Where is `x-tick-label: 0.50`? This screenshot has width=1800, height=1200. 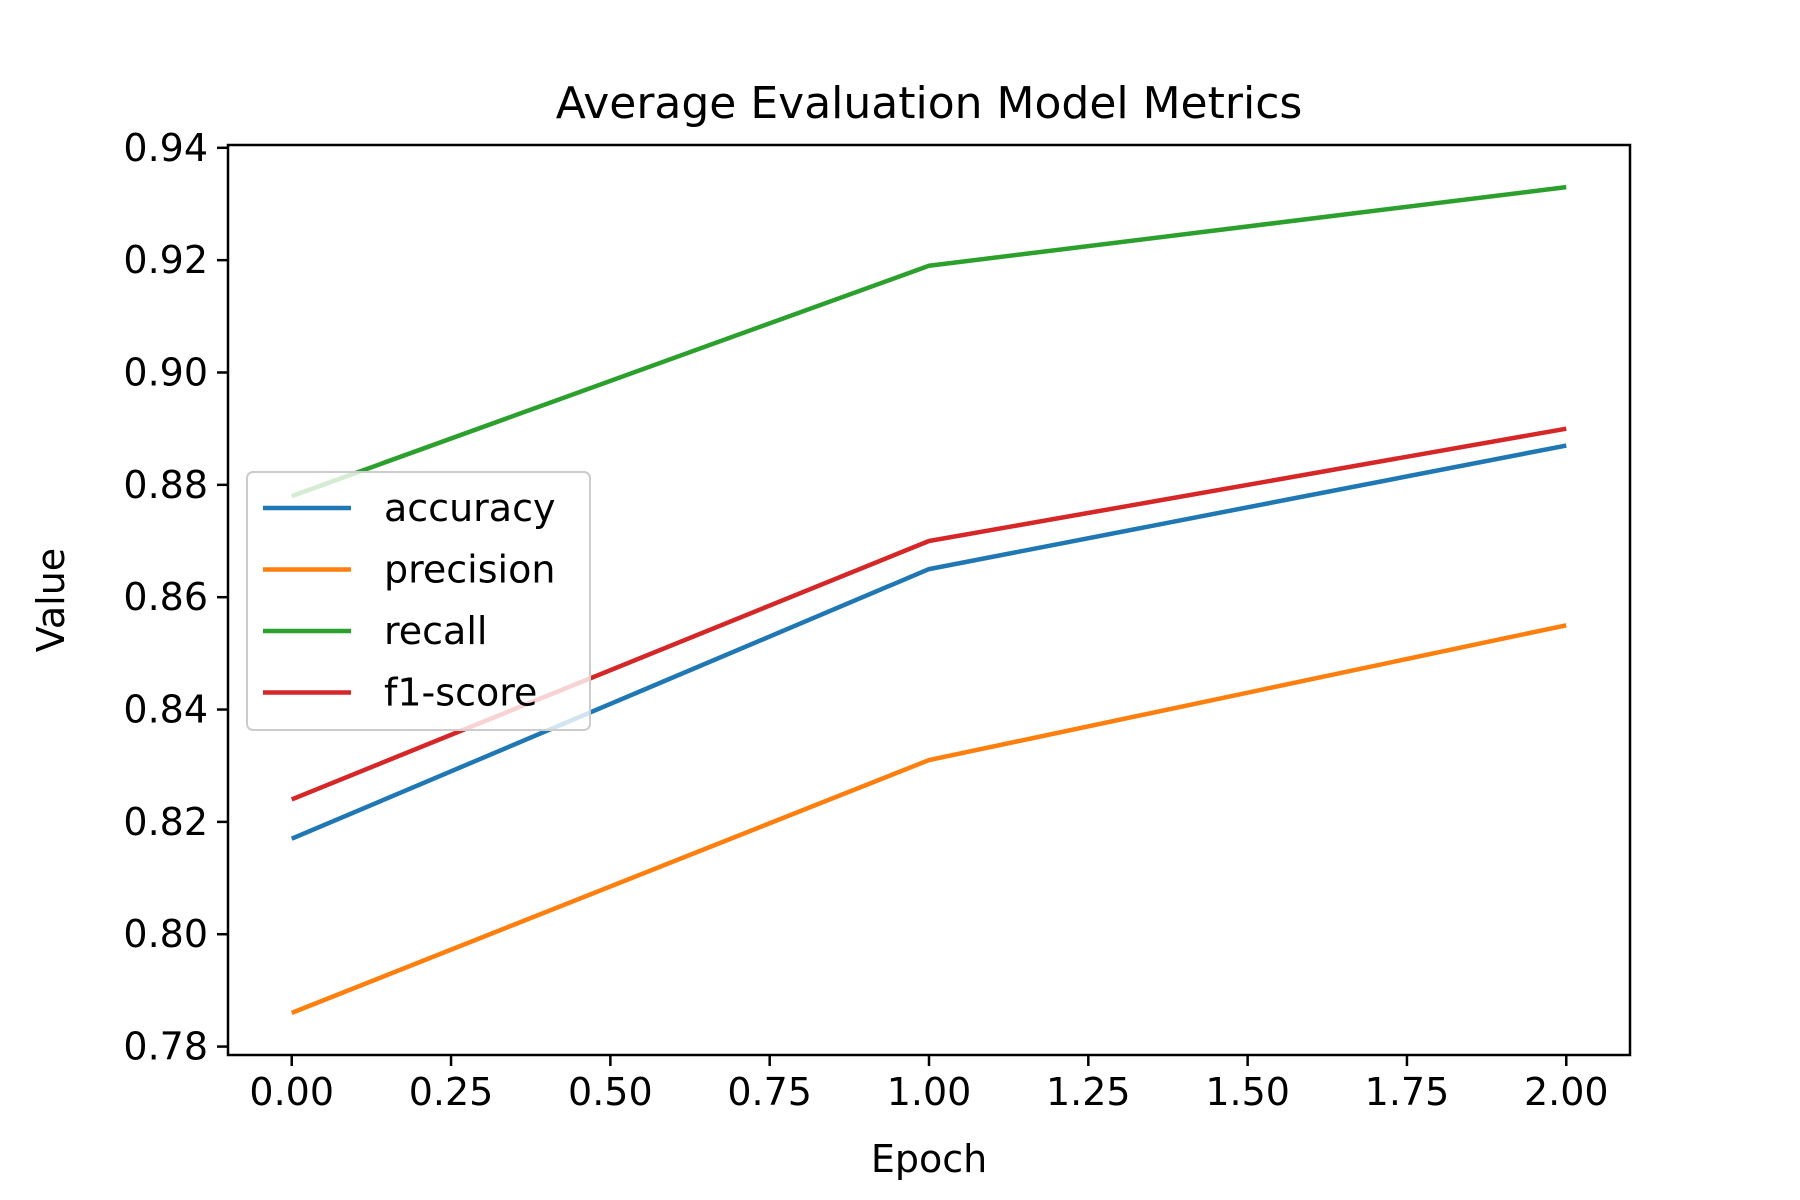 x-tick-label: 0.50 is located at coordinates (610, 1092).